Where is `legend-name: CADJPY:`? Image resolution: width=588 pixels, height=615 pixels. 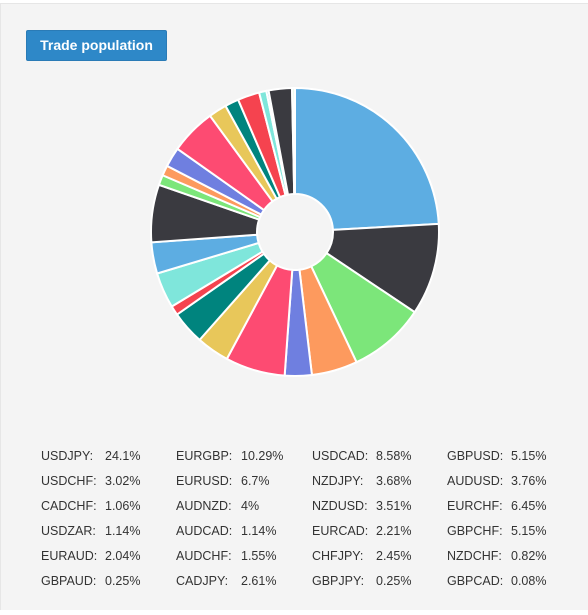
legend-name: CADJPY: is located at coordinates (202, 581).